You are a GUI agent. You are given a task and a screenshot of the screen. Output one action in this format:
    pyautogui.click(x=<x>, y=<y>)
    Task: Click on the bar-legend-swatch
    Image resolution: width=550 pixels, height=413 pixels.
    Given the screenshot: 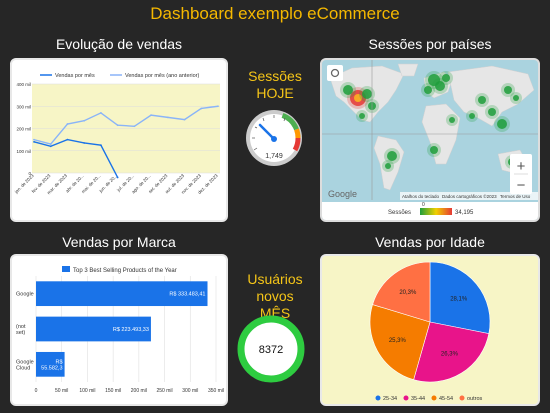 What is the action you would take?
    pyautogui.click(x=66, y=269)
    